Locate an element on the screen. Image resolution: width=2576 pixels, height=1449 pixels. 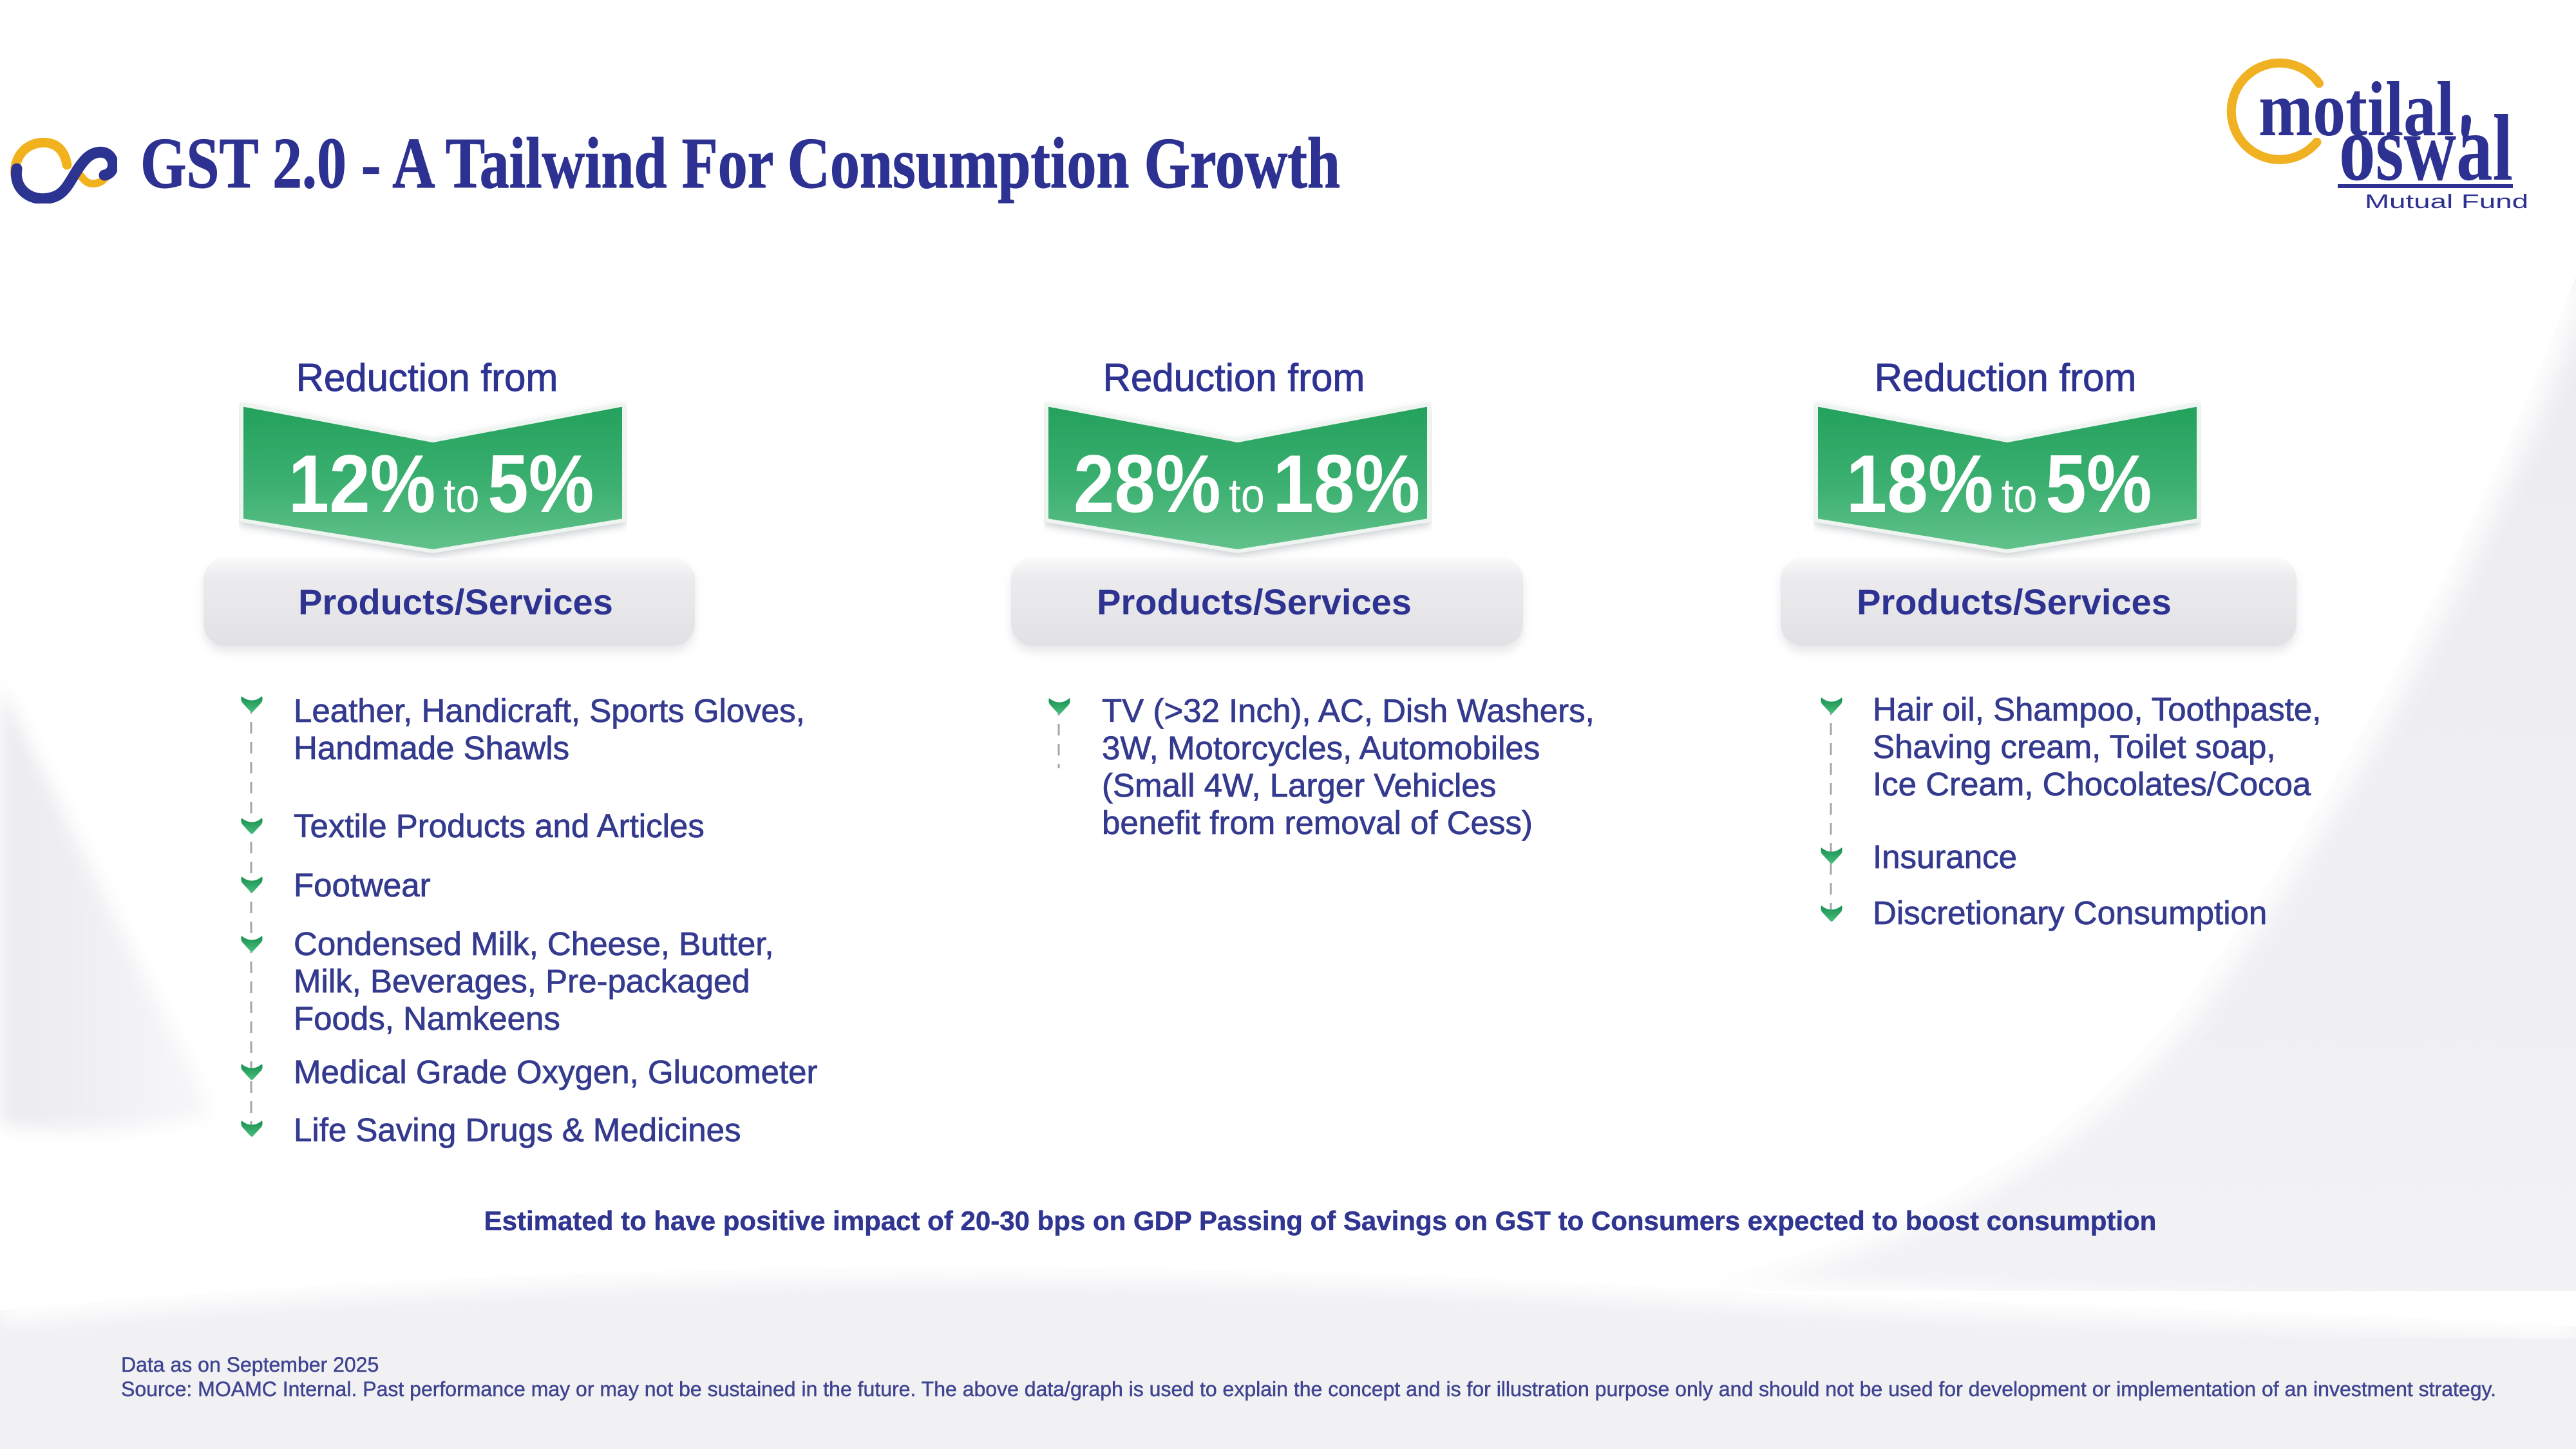
svg-text: Mutual Fund is located at coordinates (2446, 201).